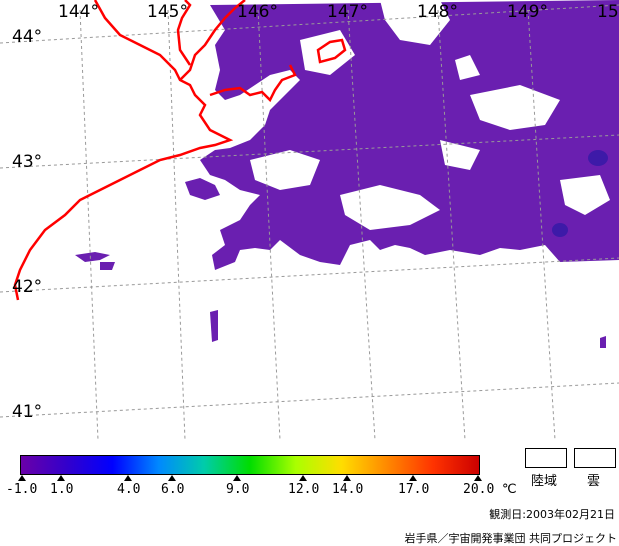  Describe the element at coordinates (511, 538) in the screenshot. I see `credit-text: 岩手県／宇宙開発事業団 共同プロジェクト` at that location.